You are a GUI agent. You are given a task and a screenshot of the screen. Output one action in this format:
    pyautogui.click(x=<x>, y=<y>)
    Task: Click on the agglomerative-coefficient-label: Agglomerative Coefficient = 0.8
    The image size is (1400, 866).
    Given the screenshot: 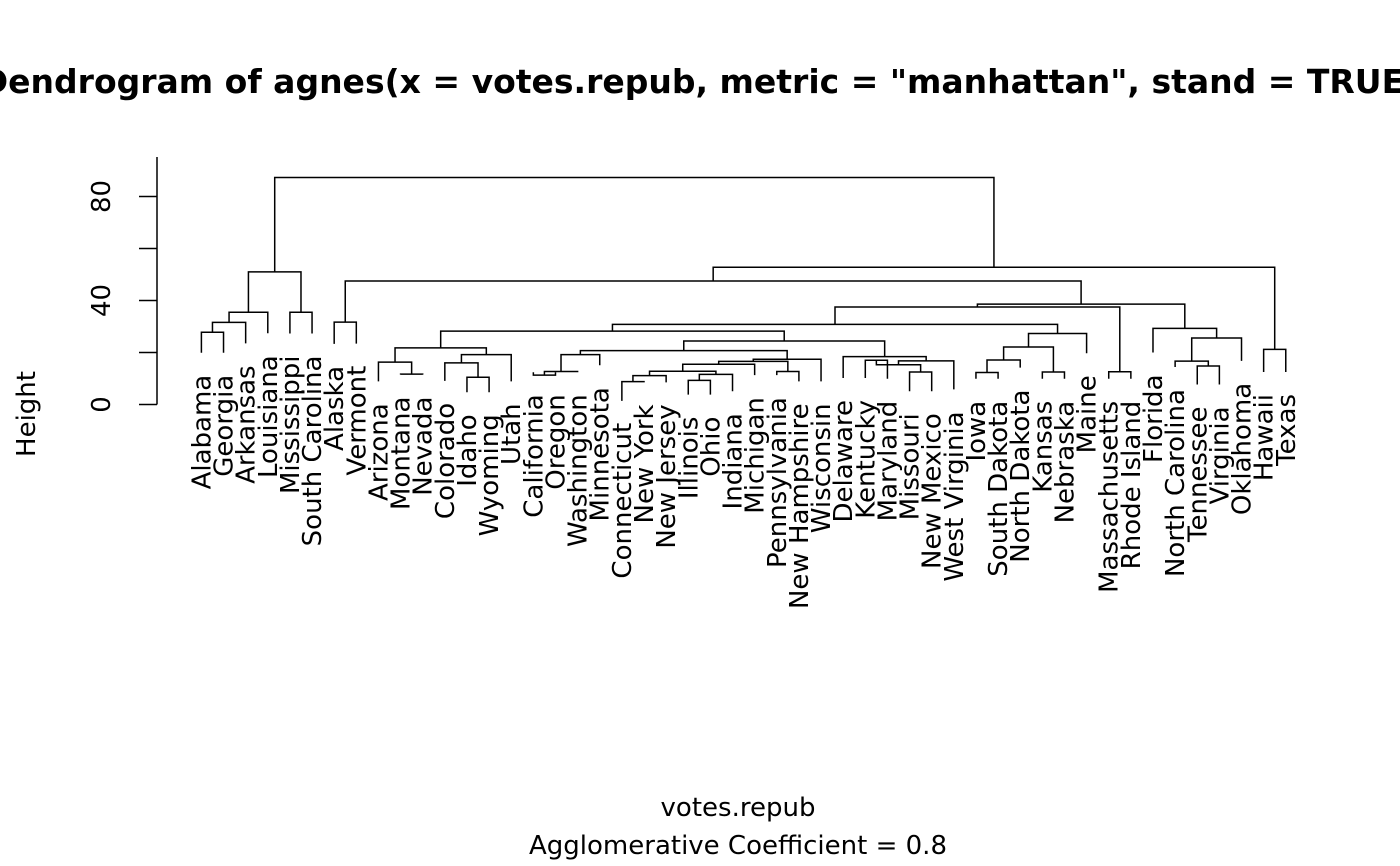 What is the action you would take?
    pyautogui.click(x=738, y=846)
    